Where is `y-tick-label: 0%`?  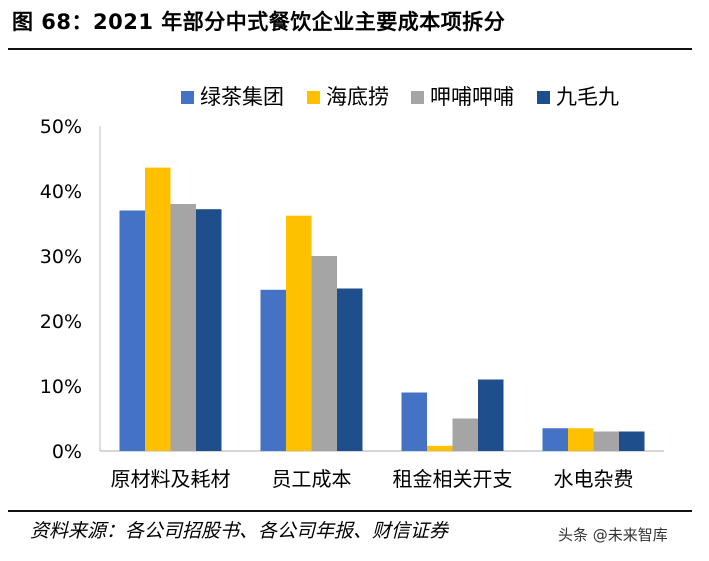 y-tick-label: 0% is located at coordinates (67, 452).